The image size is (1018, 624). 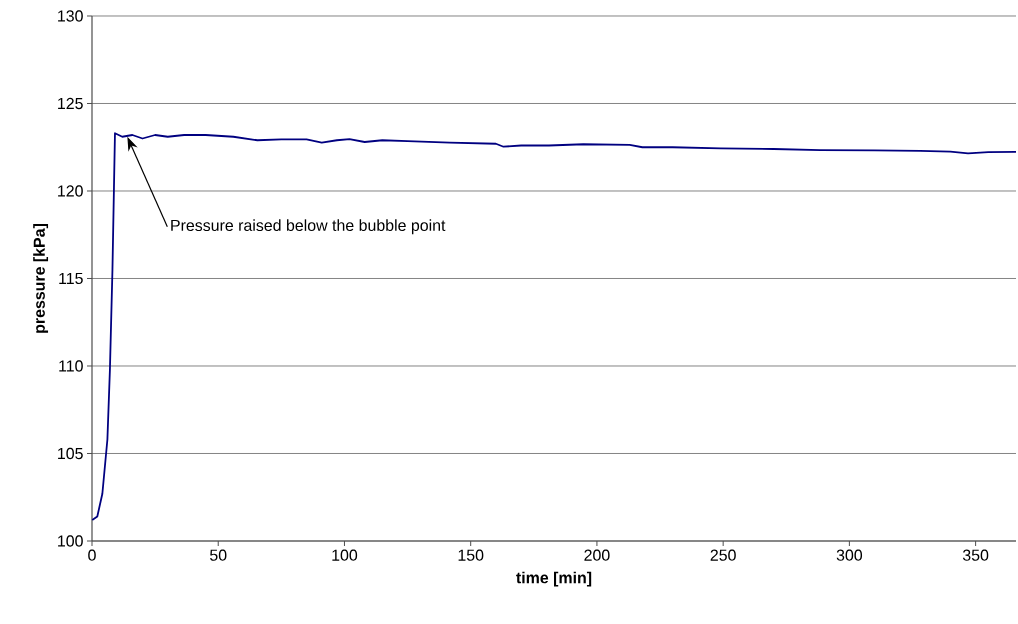 What do you see at coordinates (71, 278) in the screenshot?
I see `y-tick-label: 115` at bounding box center [71, 278].